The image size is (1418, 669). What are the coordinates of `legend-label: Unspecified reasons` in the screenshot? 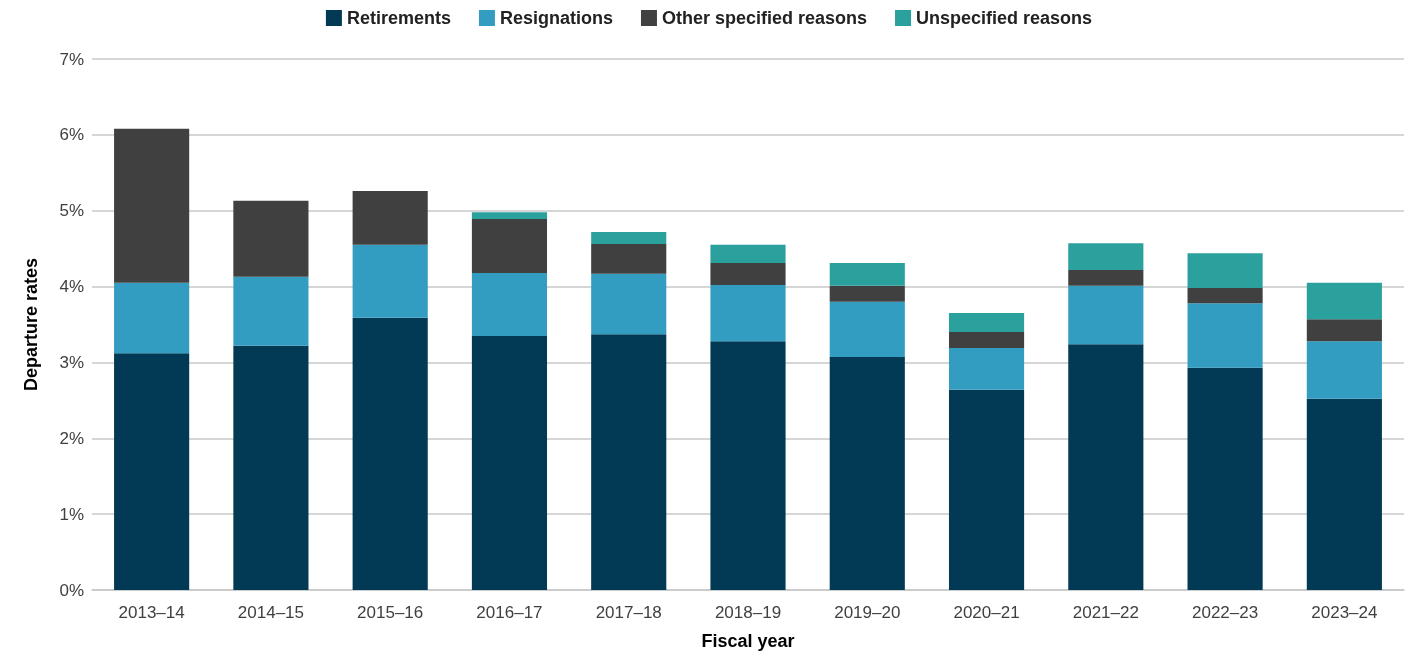 It's located at (1004, 18).